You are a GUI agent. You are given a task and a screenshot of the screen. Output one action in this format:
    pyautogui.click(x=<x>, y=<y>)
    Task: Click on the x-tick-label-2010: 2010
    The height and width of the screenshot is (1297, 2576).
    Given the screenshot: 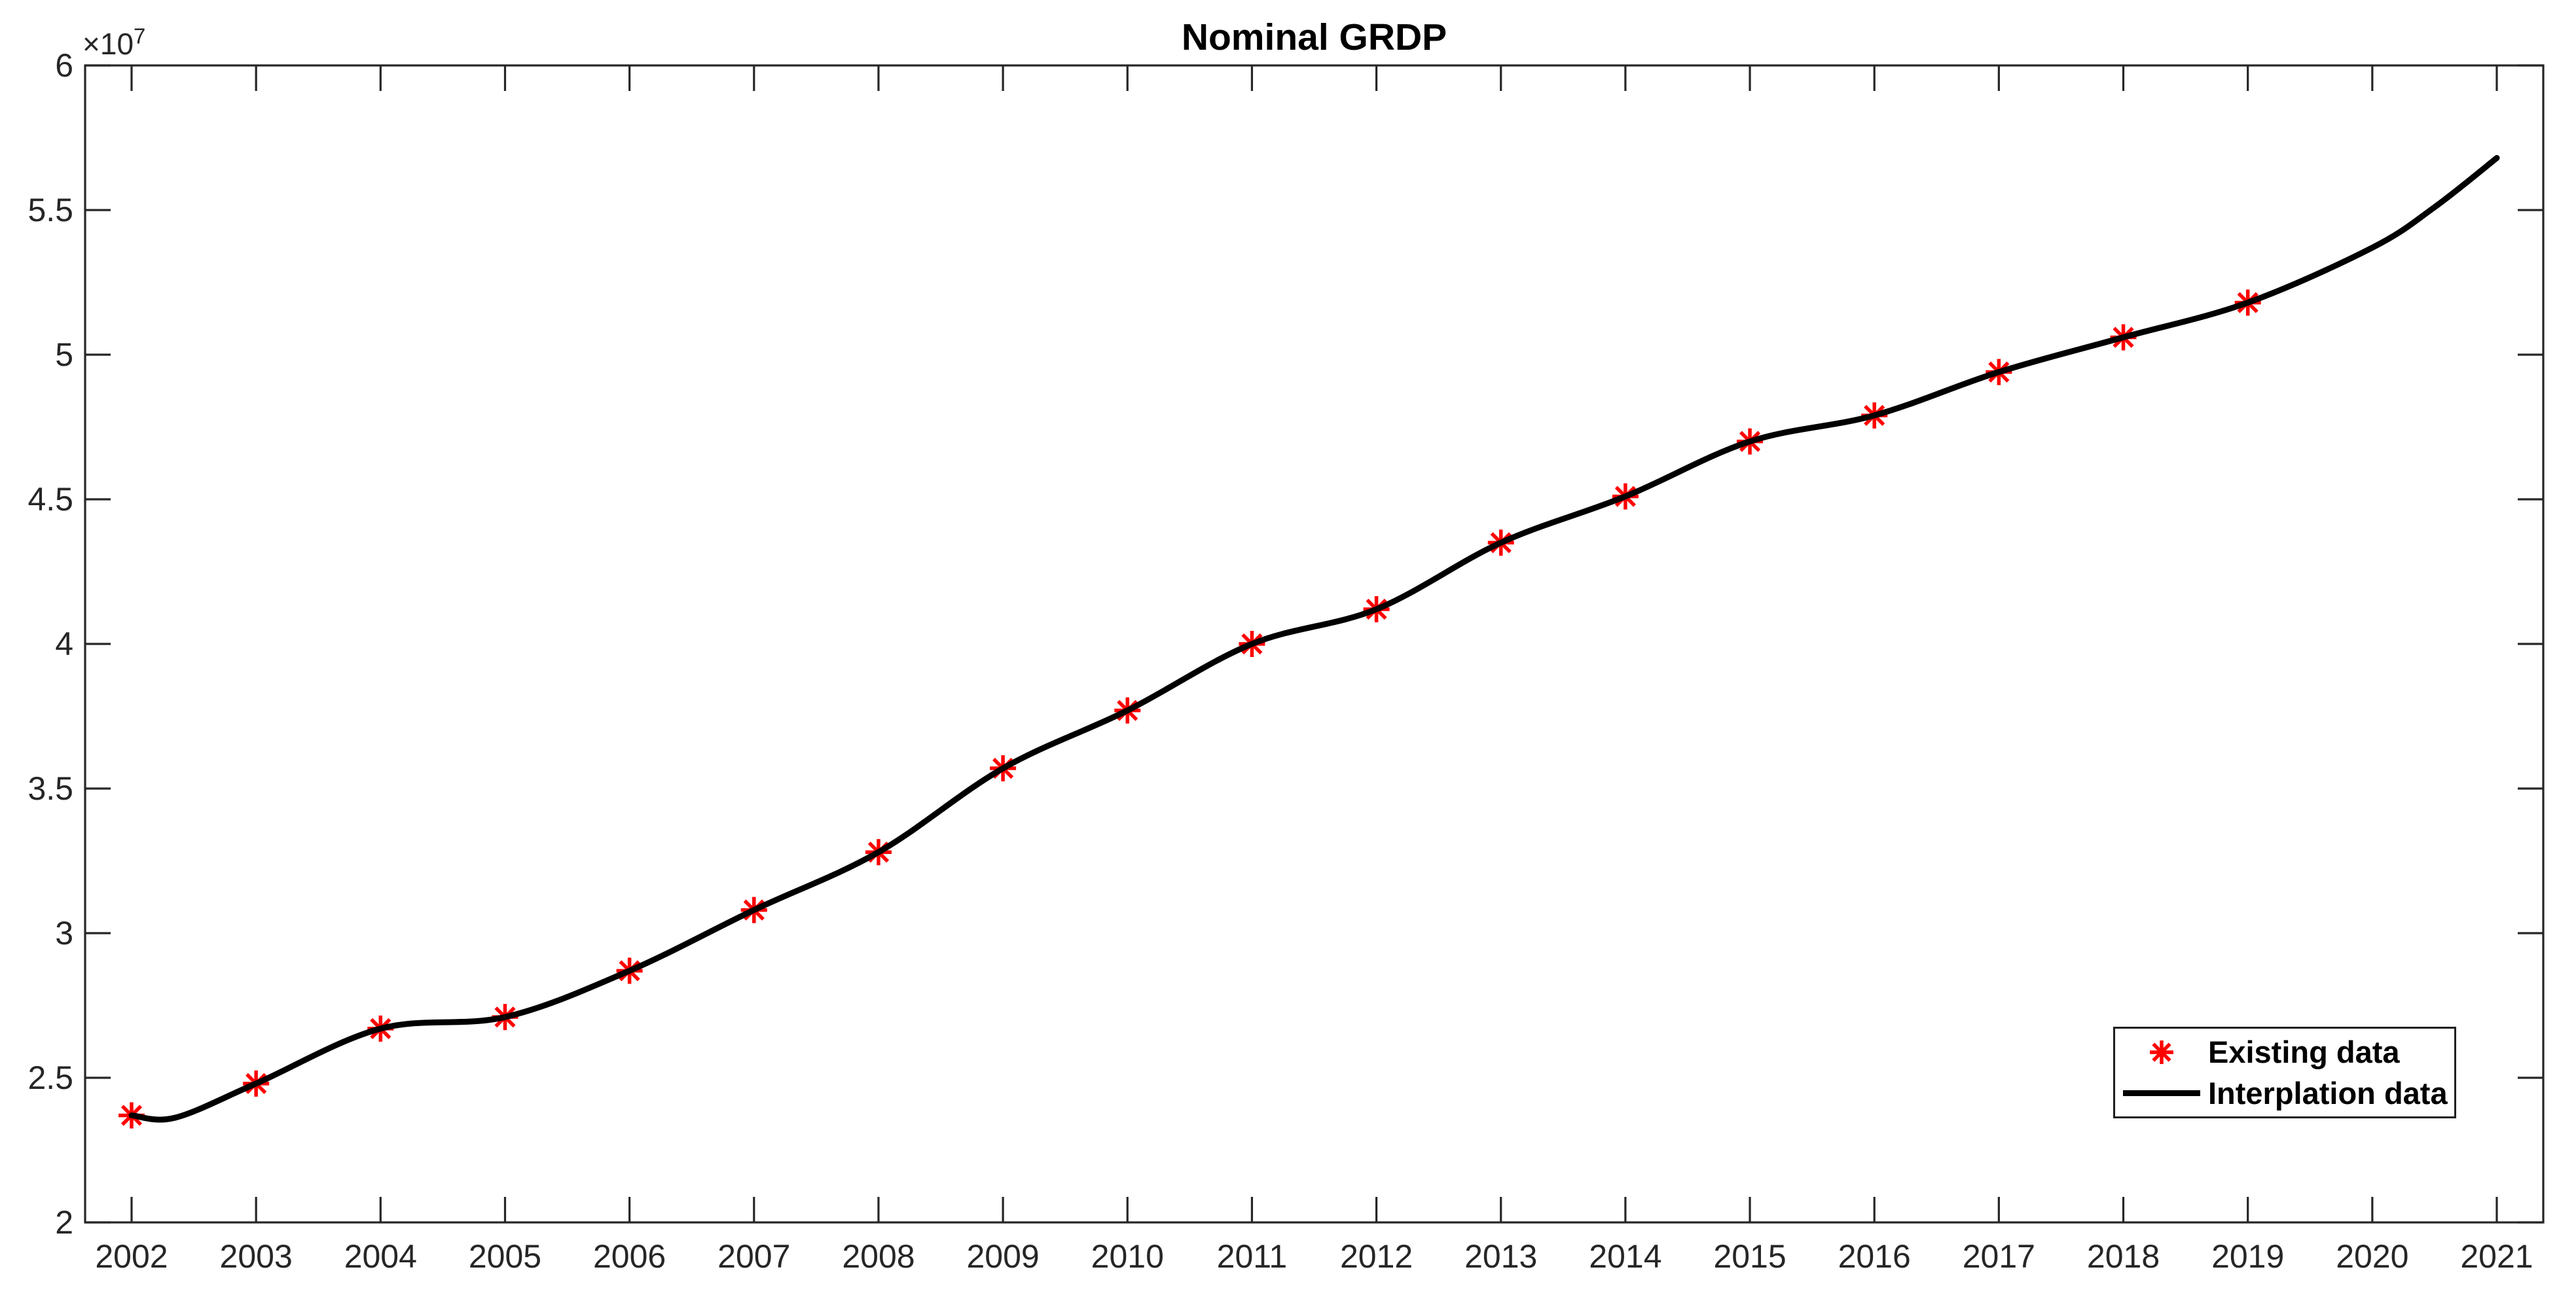 What is the action you would take?
    pyautogui.click(x=1127, y=1257)
    